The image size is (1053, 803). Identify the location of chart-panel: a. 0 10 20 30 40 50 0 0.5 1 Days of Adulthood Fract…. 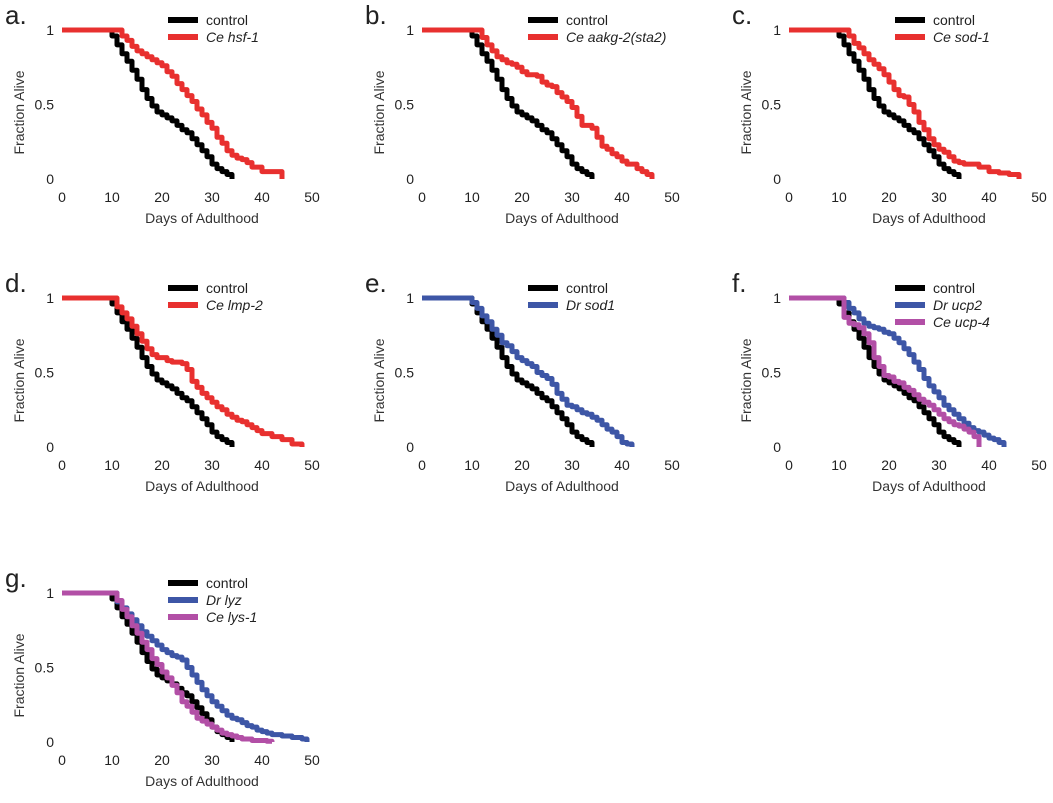
(170, 120).